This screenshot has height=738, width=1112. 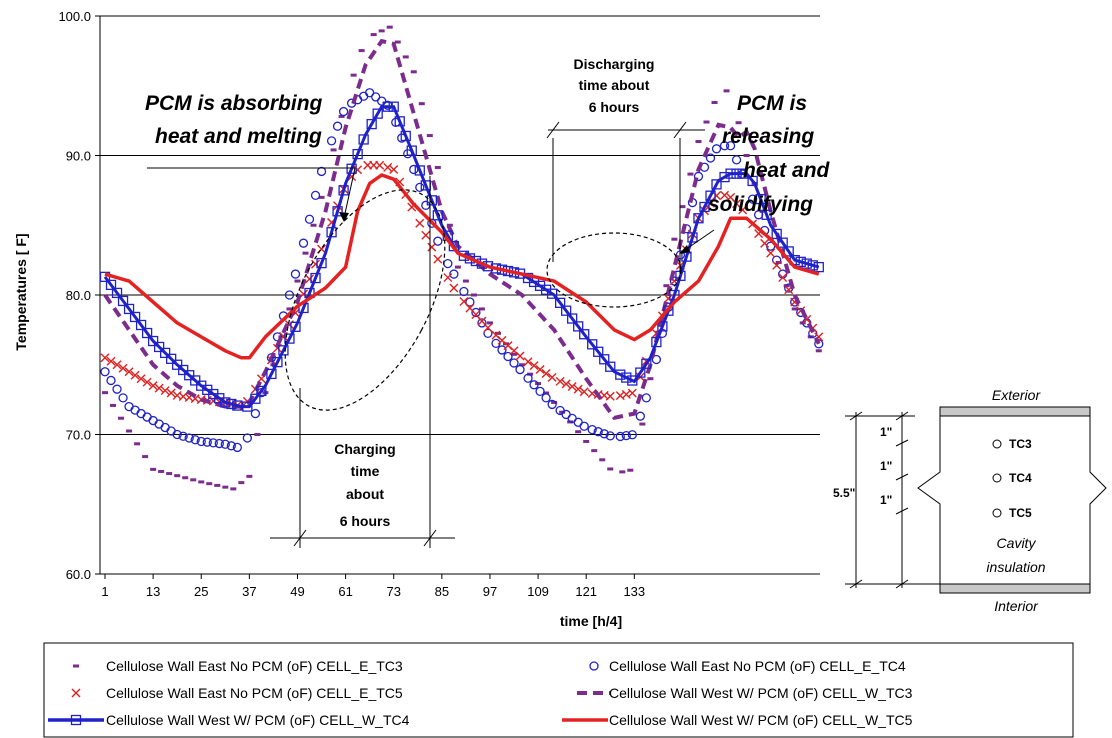 What do you see at coordinates (1017, 395) in the screenshot?
I see `inset-exterior-label: Exterior` at bounding box center [1017, 395].